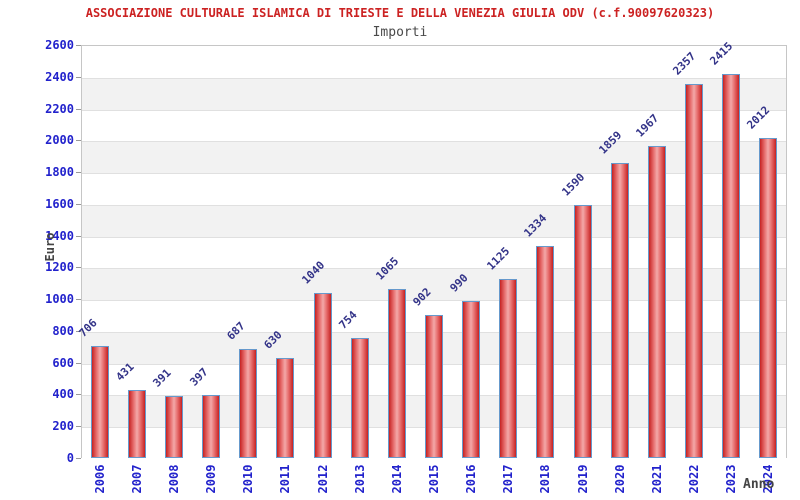  Describe the element at coordinates (656, 479) in the screenshot. I see `x-tick-label: 2021` at that location.